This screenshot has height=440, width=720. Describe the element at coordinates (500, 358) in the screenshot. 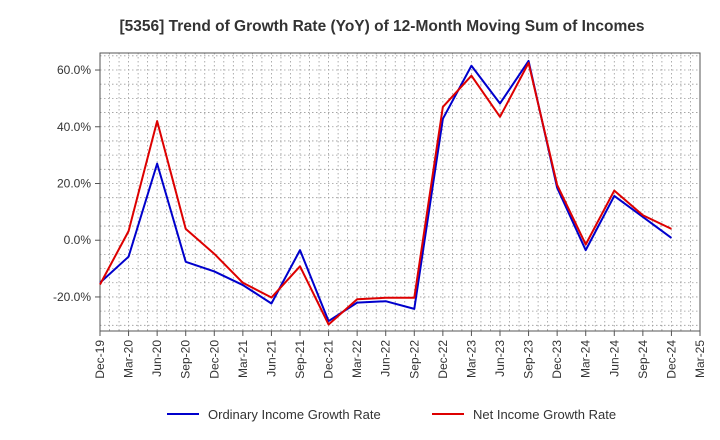

I see `x-tick-label: Jun-23` at that location.